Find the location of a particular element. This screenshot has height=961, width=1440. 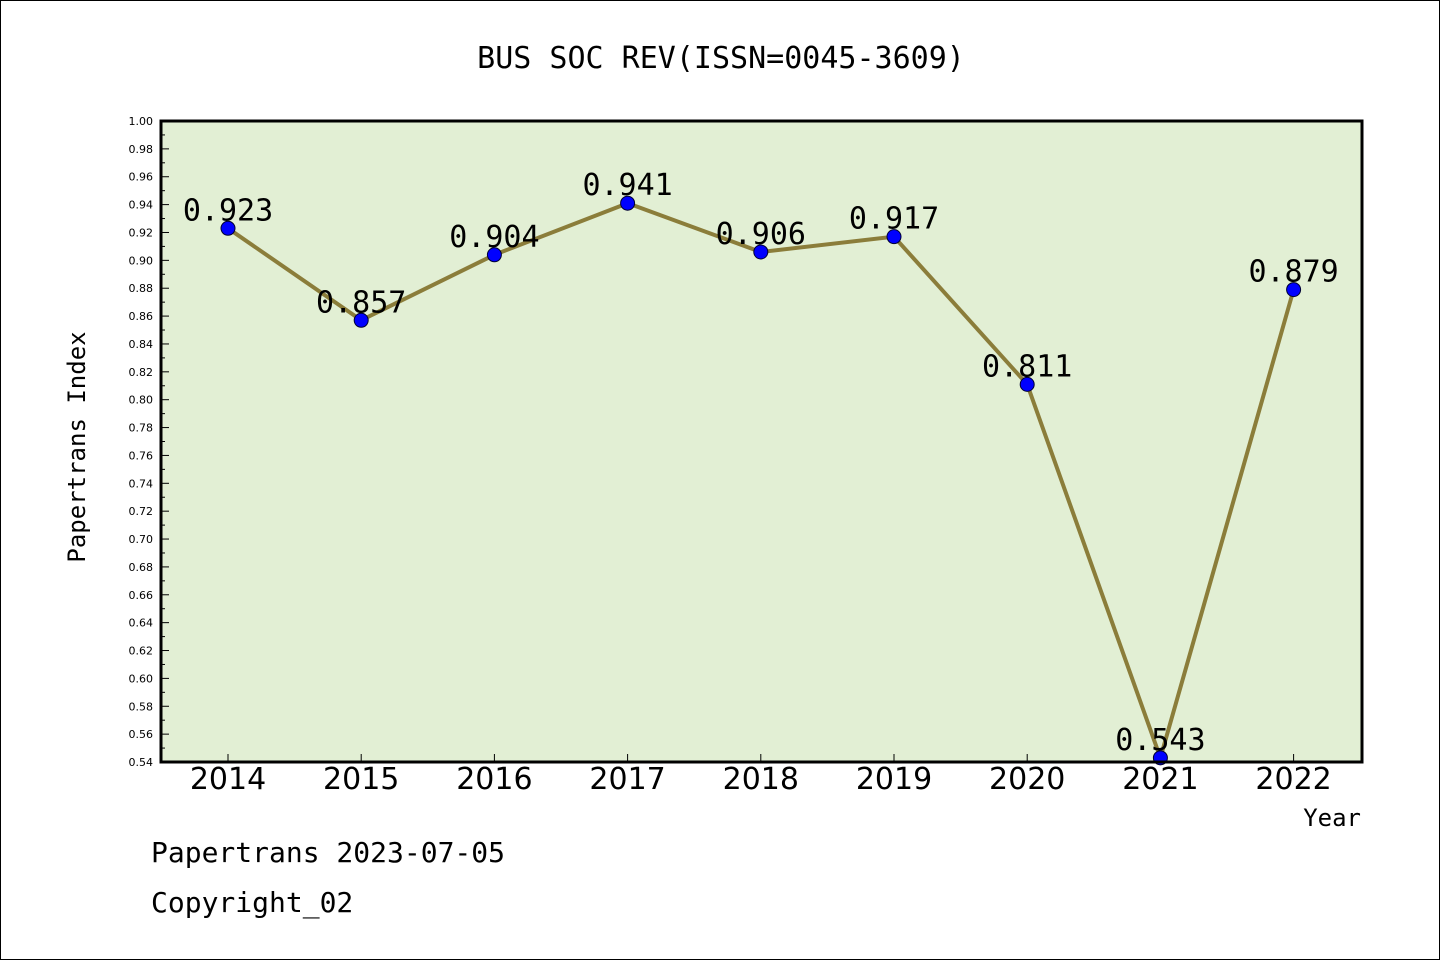

footer-date: Papertrans 2023-07-05 is located at coordinates (328, 852).